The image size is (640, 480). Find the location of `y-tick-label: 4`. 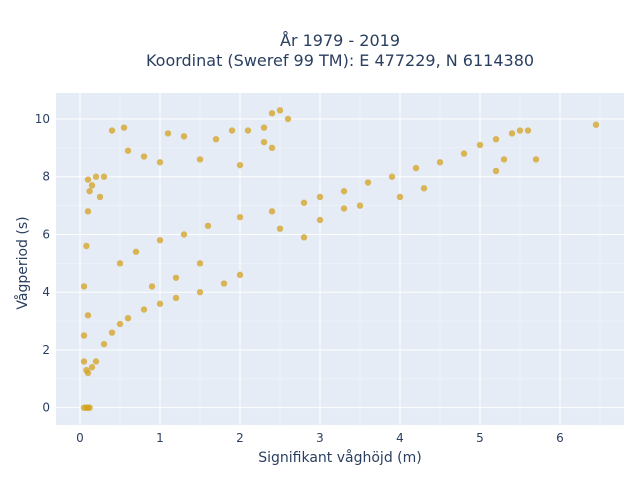

y-tick-label: 4 is located at coordinates (46, 292).